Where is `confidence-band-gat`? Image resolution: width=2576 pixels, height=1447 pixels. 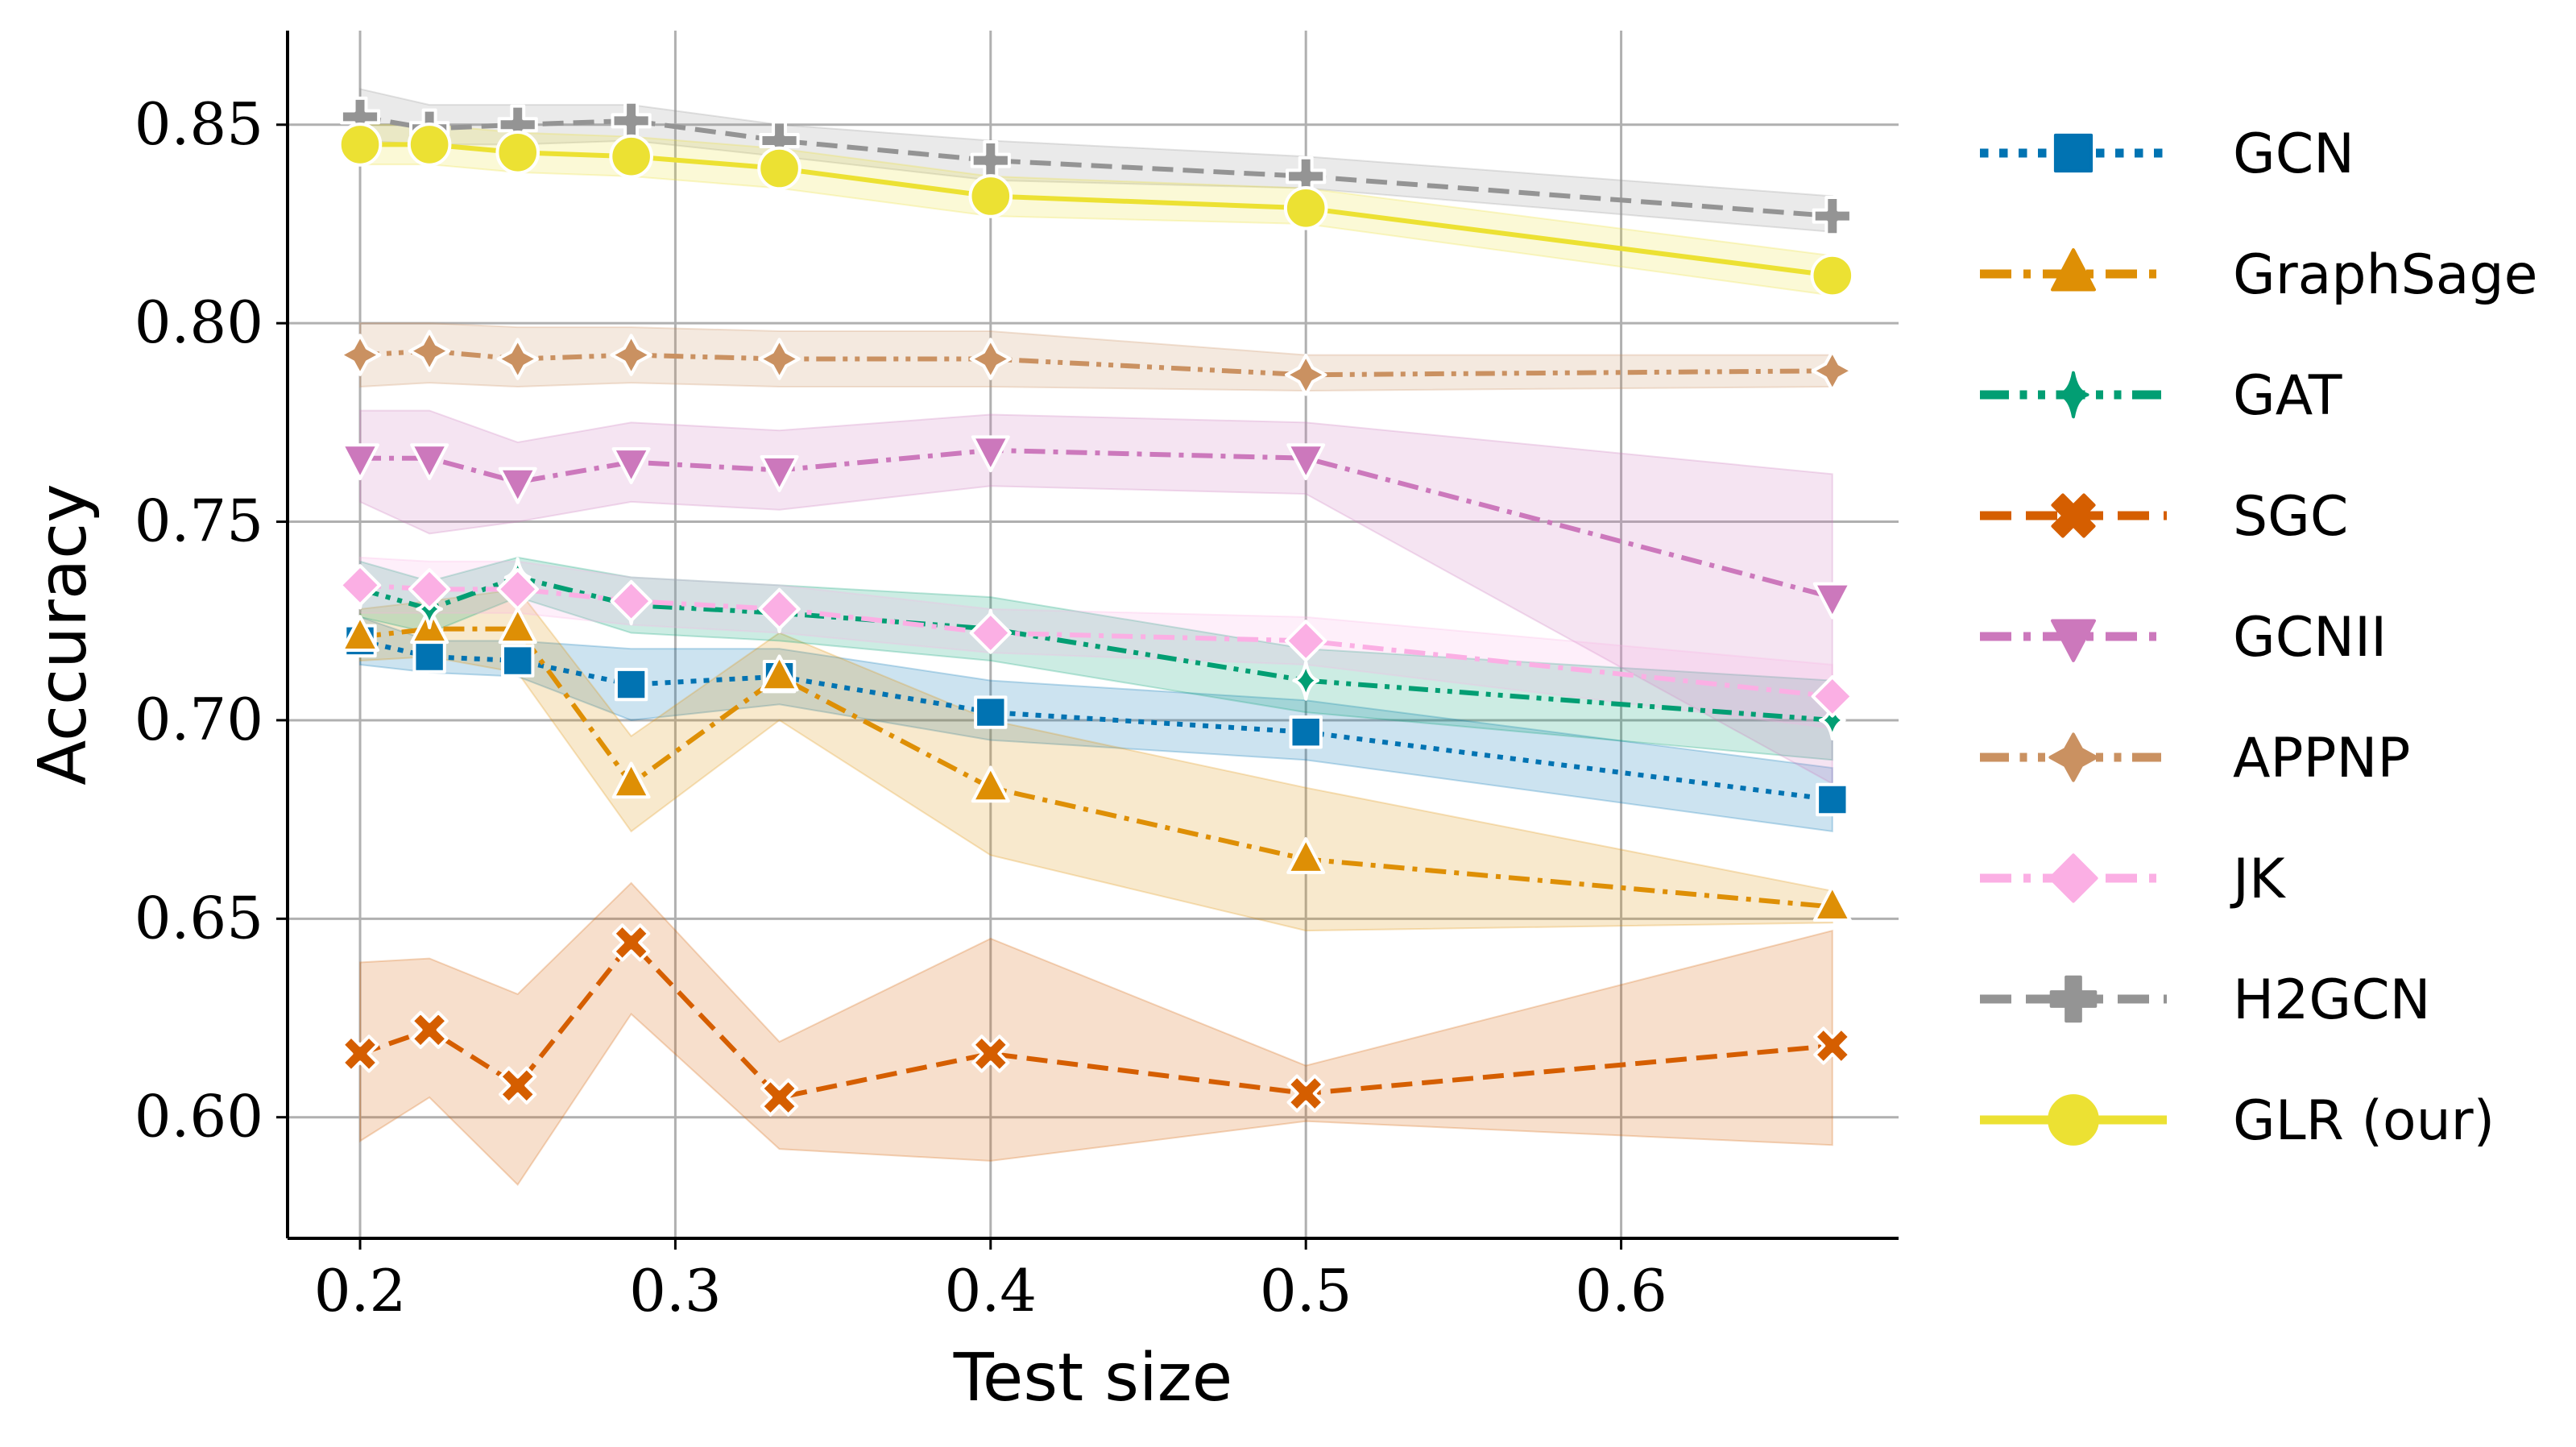 confidence-band-gat is located at coordinates (1096, 658).